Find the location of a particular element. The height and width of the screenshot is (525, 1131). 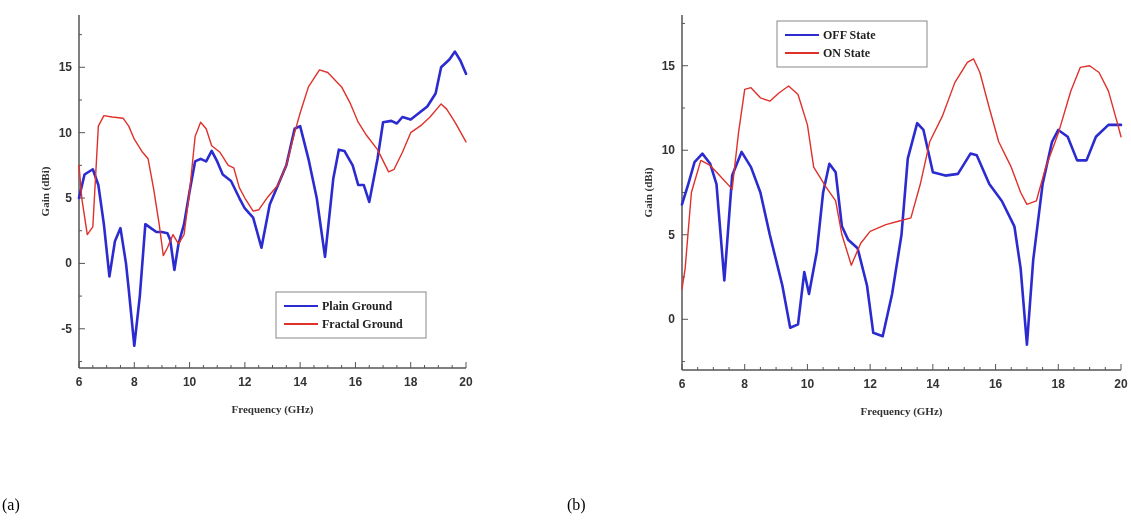

legend-label: ON State is located at coordinates (847, 53).